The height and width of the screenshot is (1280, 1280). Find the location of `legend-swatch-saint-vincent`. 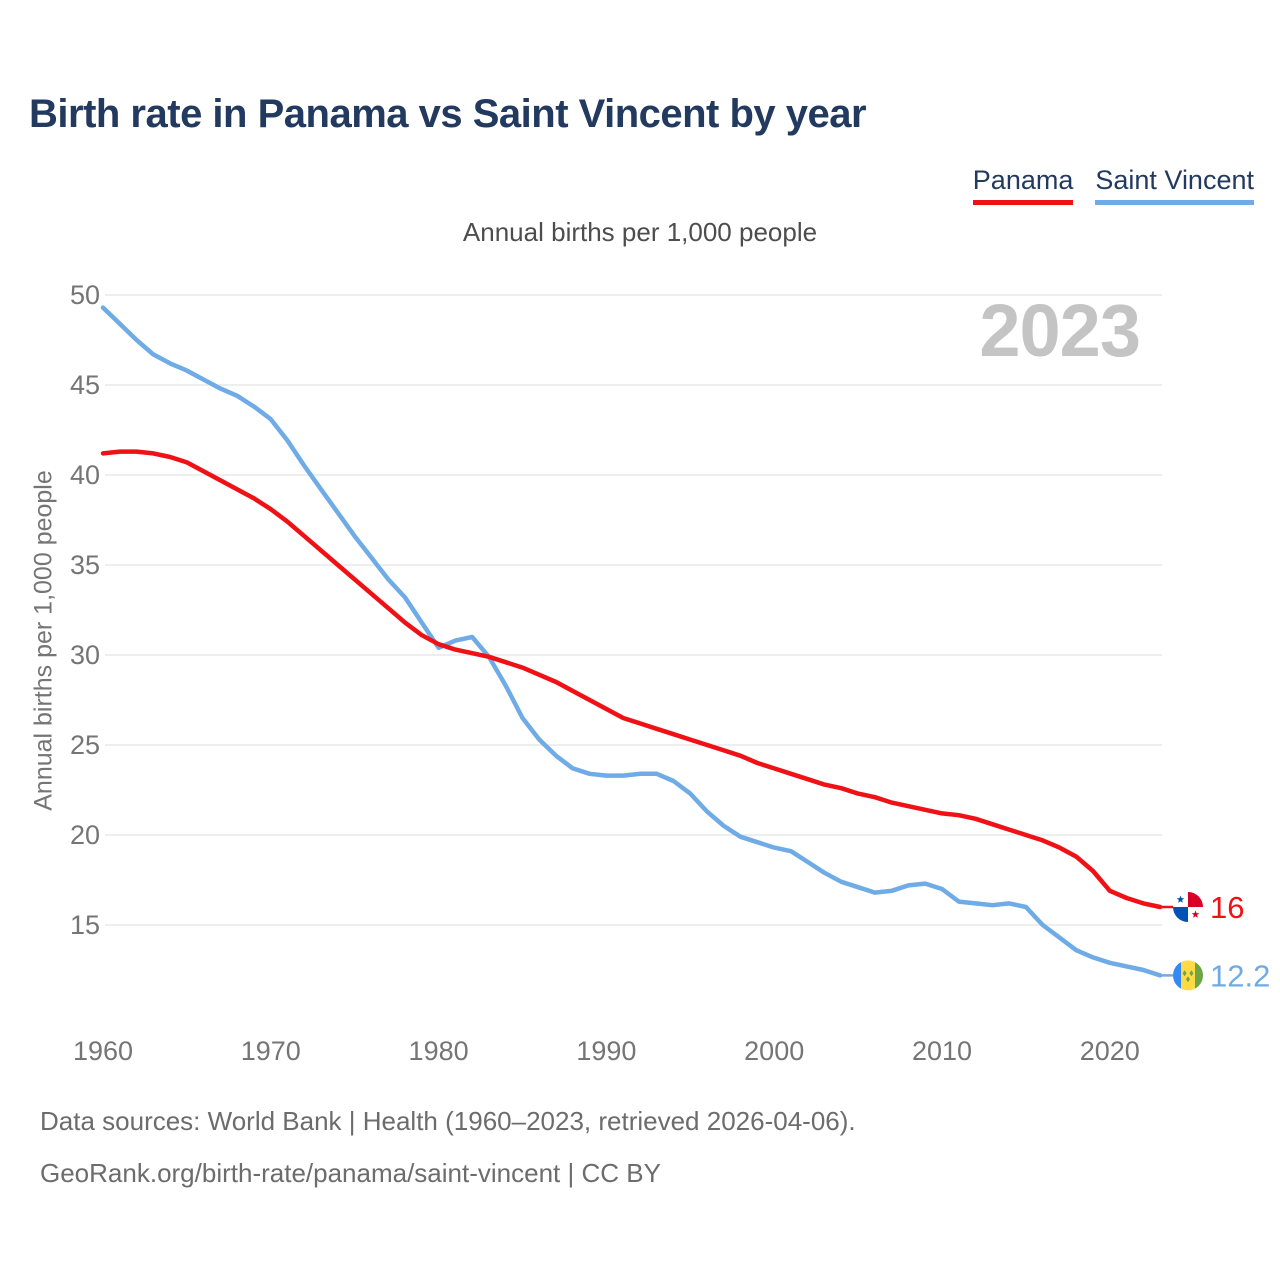

legend-swatch-saint-vincent is located at coordinates (1174, 202).